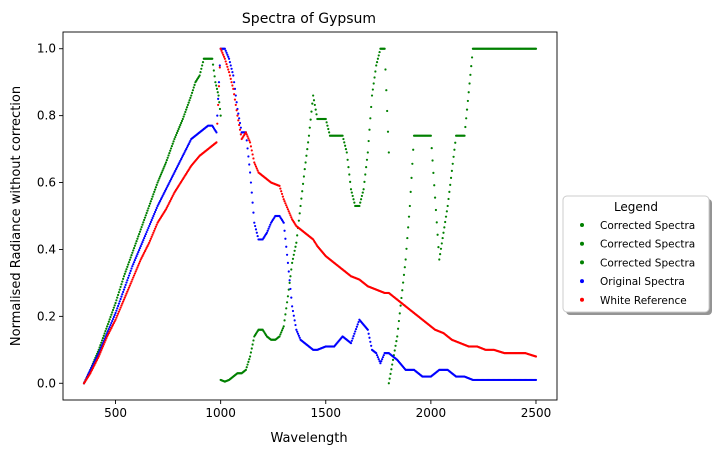  What do you see at coordinates (309, 19) in the screenshot?
I see `chart-title: Spectra of Gypsum` at bounding box center [309, 19].